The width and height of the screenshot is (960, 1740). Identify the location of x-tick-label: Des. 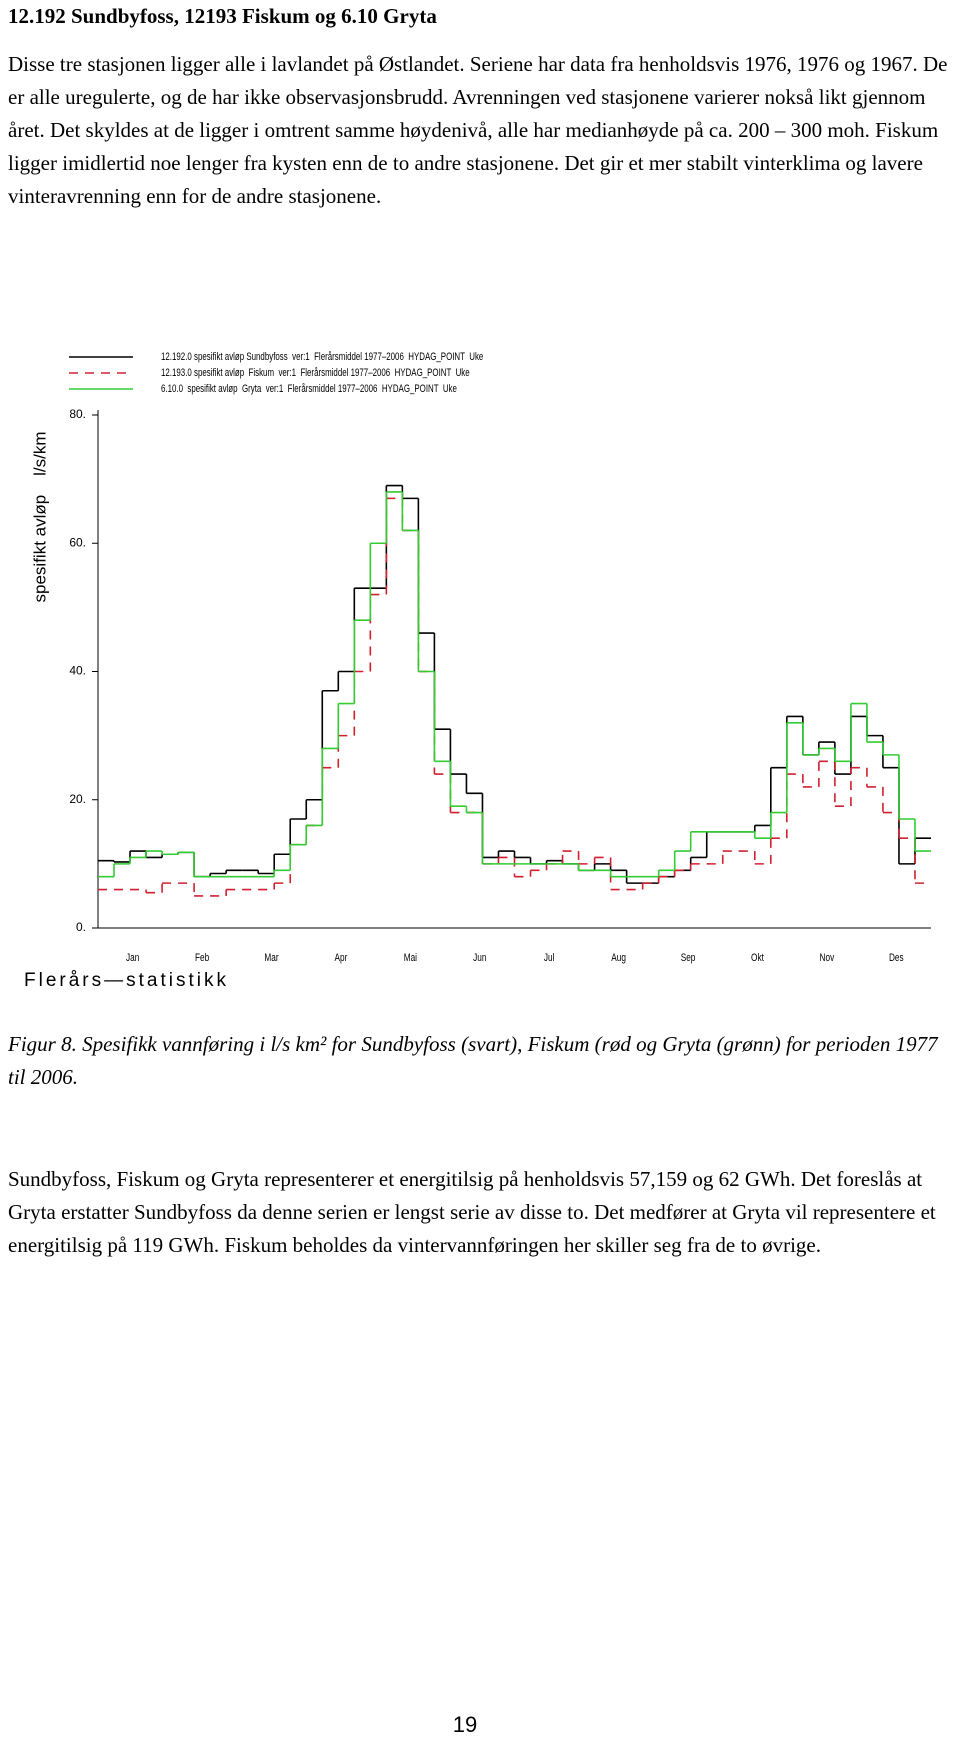
(896, 958).